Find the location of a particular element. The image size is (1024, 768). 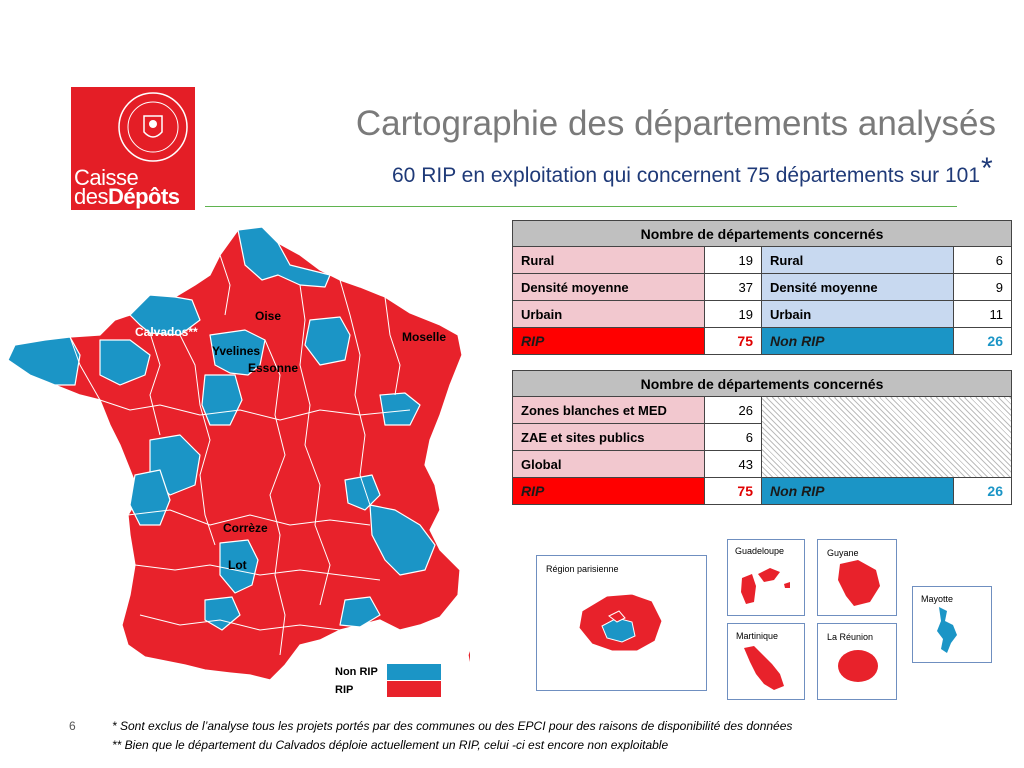

non-rip-lot is located at coordinates (239, 566).